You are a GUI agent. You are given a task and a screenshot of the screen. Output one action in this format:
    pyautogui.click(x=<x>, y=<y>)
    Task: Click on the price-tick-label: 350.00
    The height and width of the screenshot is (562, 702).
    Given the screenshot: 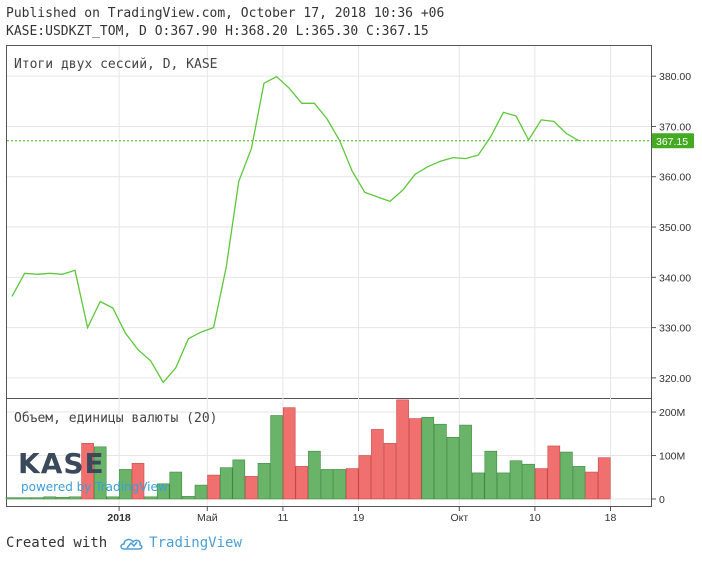 What is the action you would take?
    pyautogui.click(x=675, y=228)
    